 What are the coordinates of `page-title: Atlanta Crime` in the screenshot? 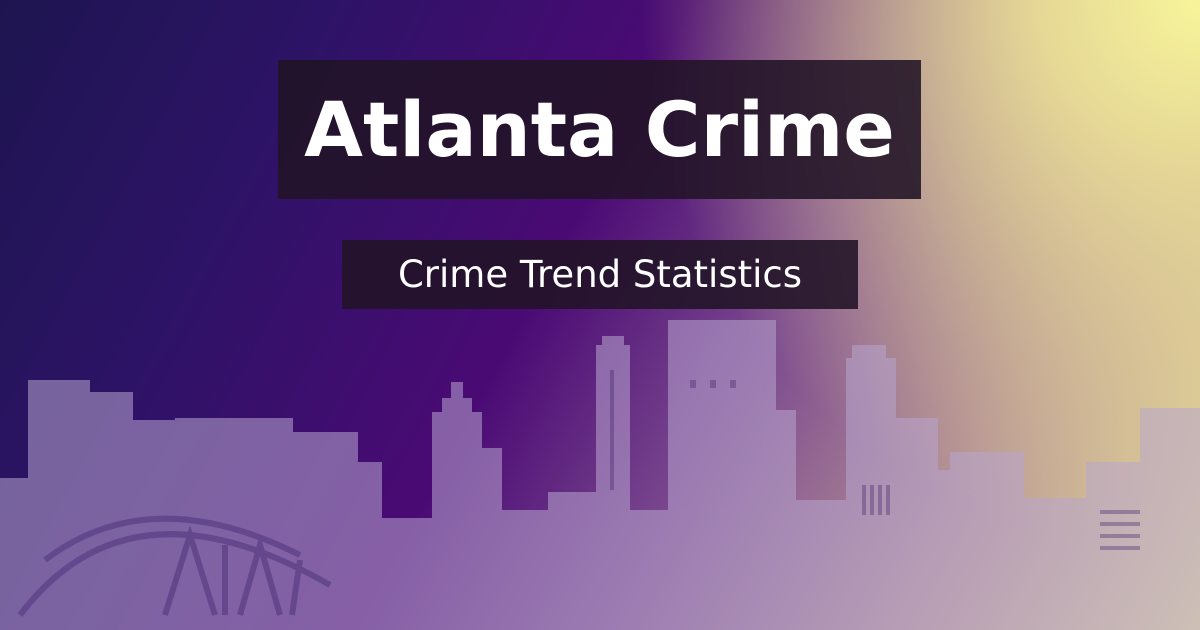 It's located at (599, 129).